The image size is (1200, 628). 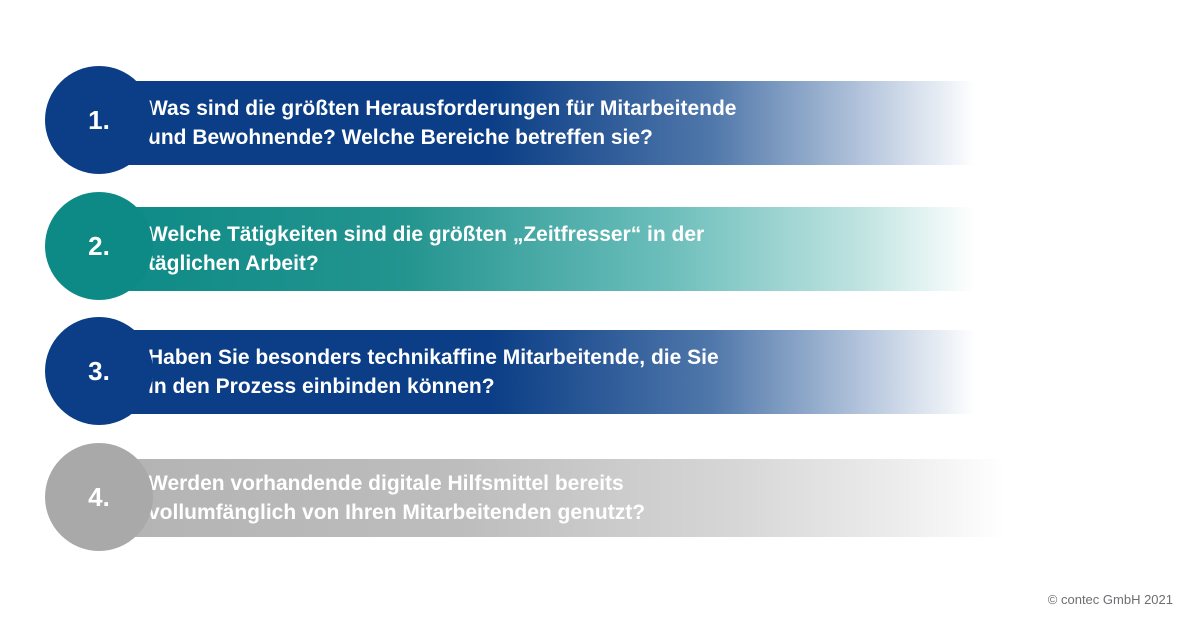 I want to click on number-badge-2: 2., so click(x=99, y=246).